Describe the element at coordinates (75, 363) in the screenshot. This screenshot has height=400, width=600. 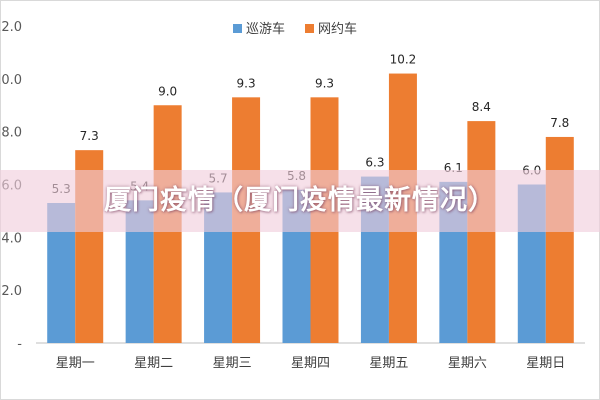
I see `x-tick-label: 星期一` at that location.